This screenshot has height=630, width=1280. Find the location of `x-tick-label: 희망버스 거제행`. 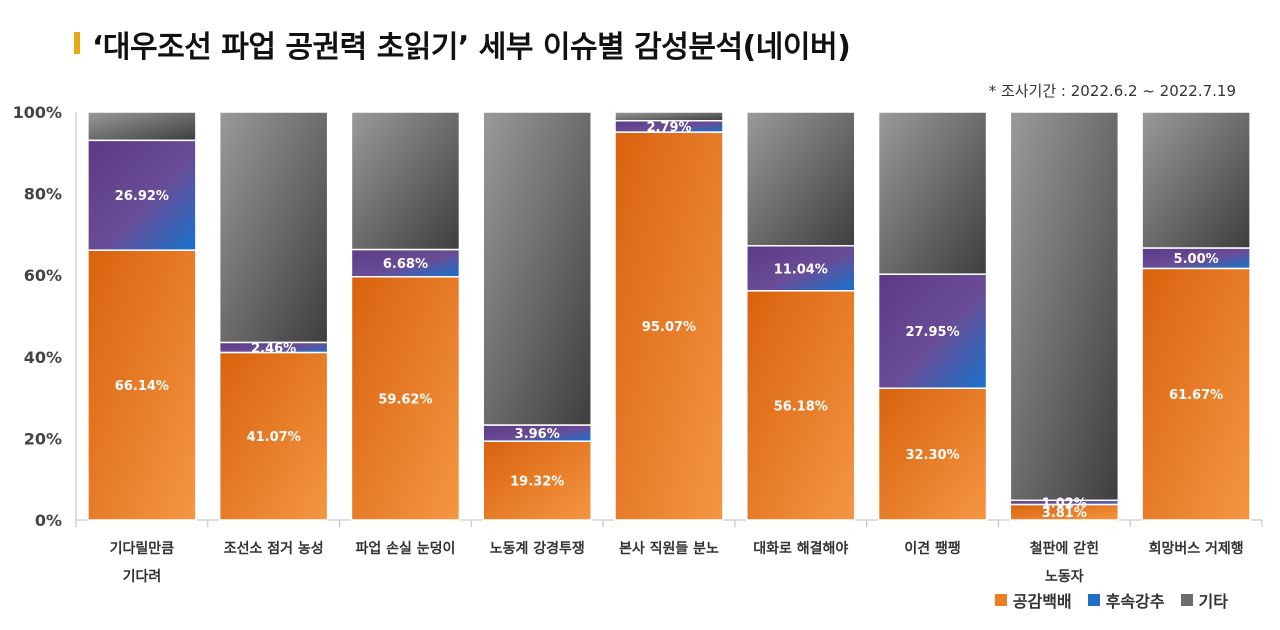

x-tick-label: 희망버스 거제행 is located at coordinates (1196, 548).